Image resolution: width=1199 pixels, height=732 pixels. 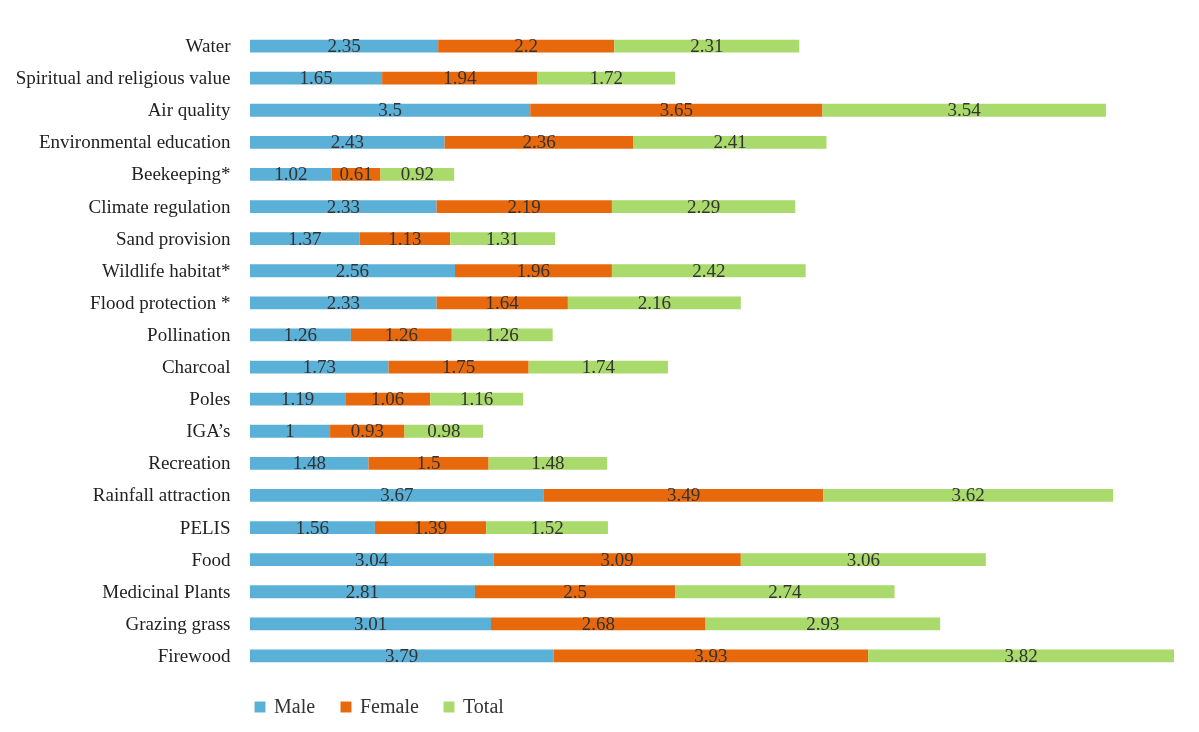 What do you see at coordinates (208, 431) in the screenshot?
I see `y-tick-label: IGA’s` at bounding box center [208, 431].